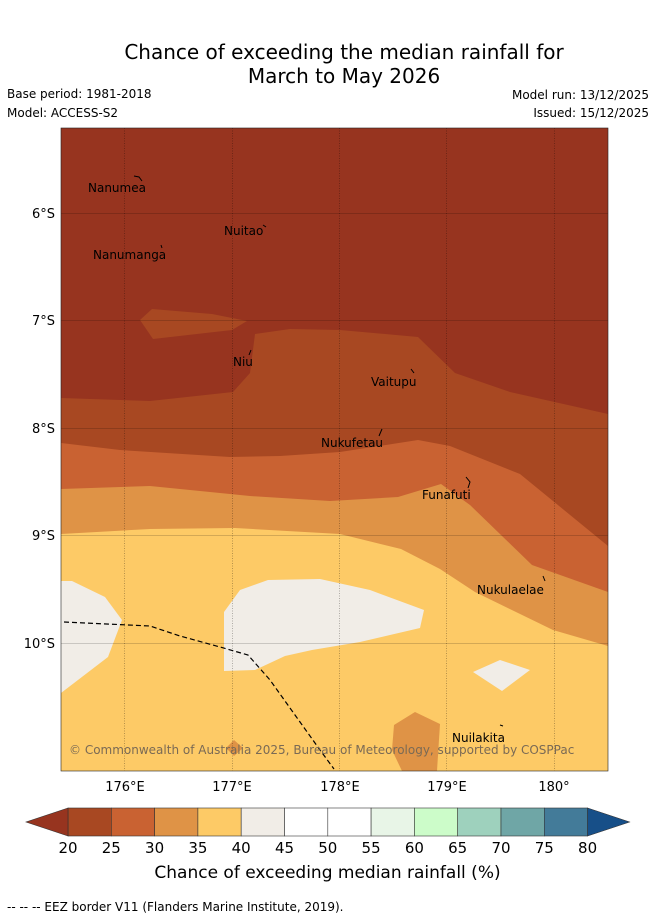 The height and width of the screenshot is (919, 655). Describe the element at coordinates (199, 695) in the screenshot. I see `eez-border` at that location.